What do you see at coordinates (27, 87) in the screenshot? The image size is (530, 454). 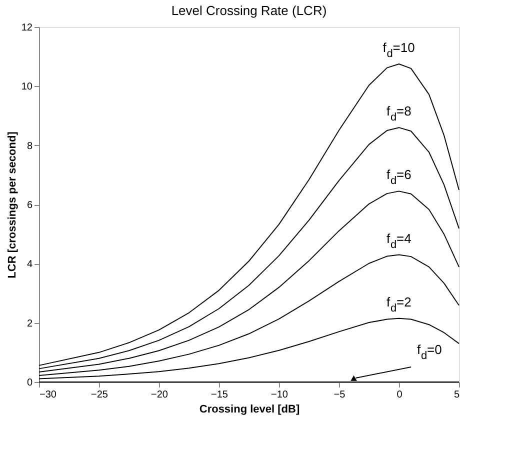 I see `y-tick-label: 10` at bounding box center [27, 87].